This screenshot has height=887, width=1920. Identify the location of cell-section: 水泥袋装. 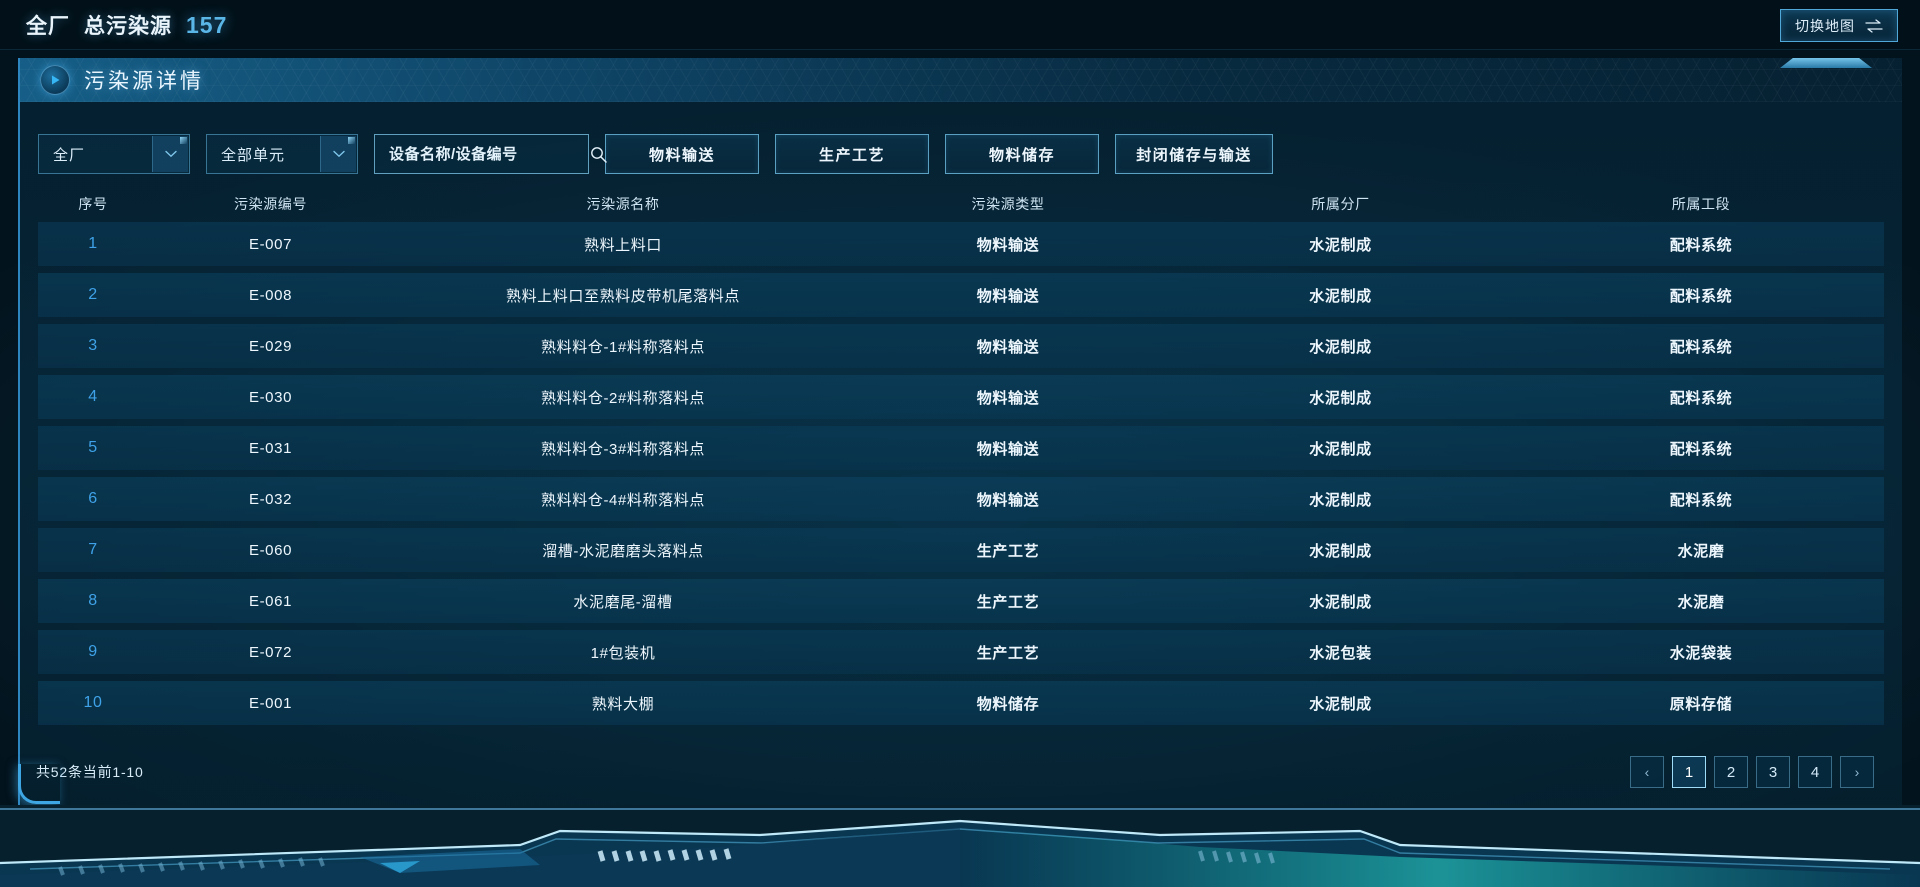
(1701, 653).